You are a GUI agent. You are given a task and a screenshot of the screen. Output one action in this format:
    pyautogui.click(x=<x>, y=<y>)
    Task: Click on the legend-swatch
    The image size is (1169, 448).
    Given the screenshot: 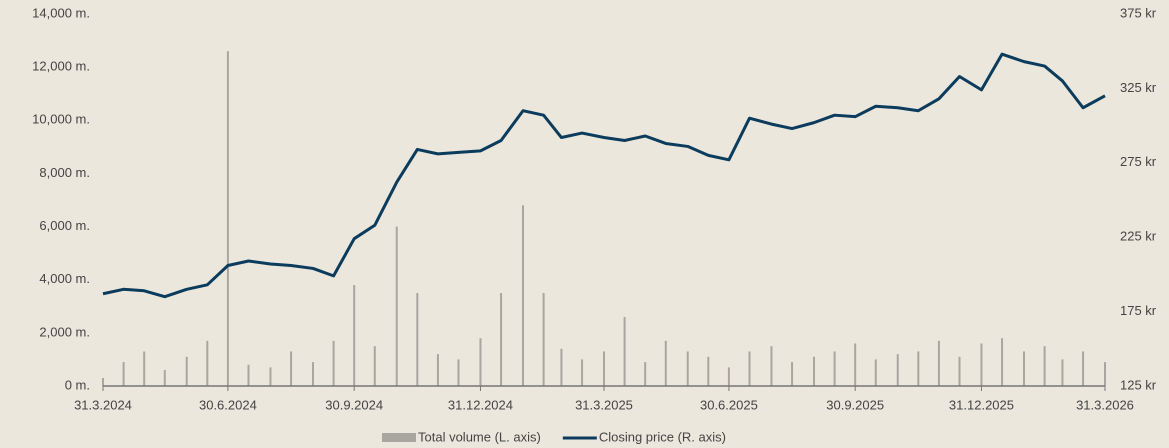 What is the action you would take?
    pyautogui.click(x=399, y=437)
    